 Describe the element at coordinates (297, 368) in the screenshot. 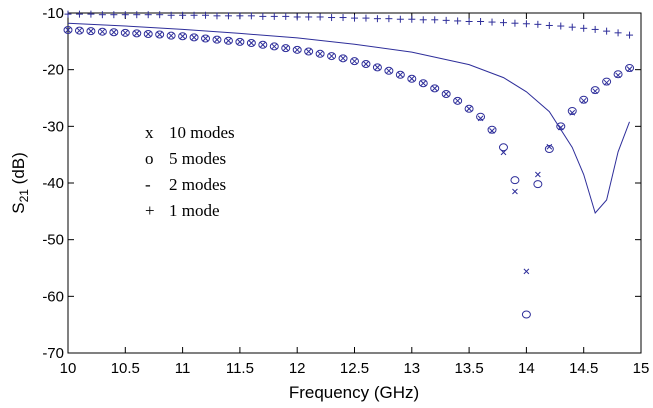

I see `x-tick-label: 12` at that location.